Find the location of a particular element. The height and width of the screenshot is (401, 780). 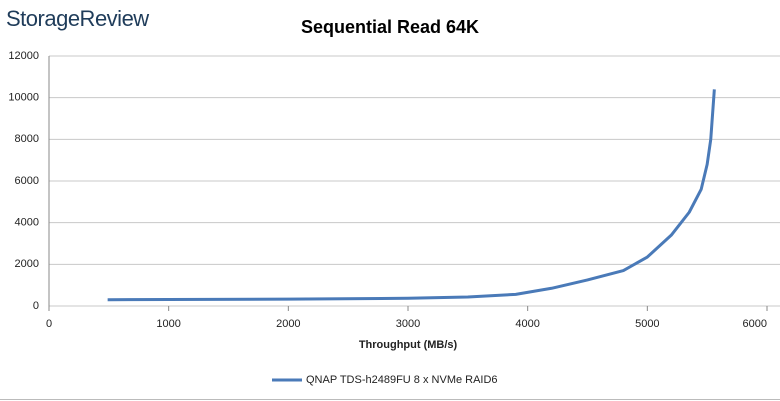

y-tick-label: 12000 is located at coordinates (23, 56).